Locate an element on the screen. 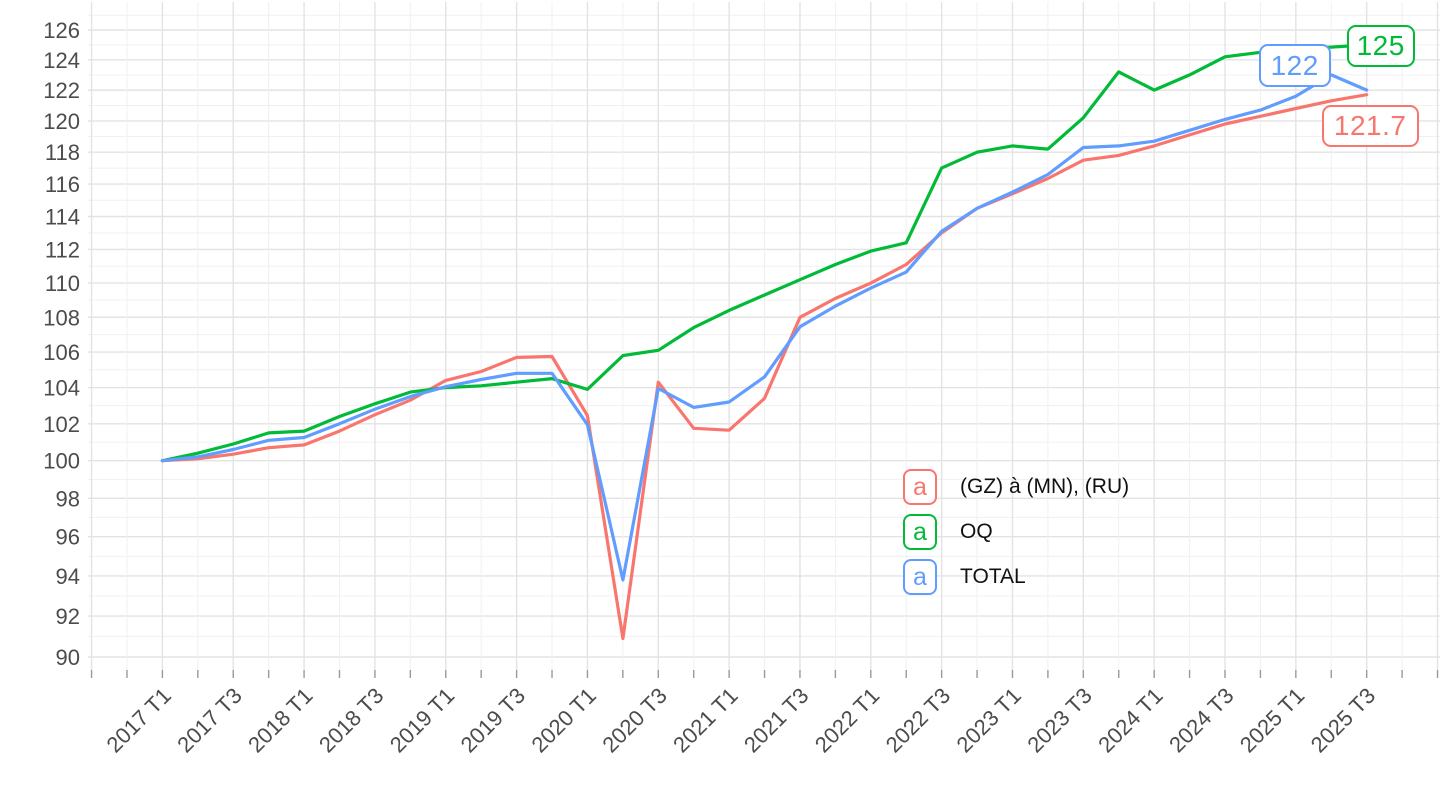  x-axis-tick-label: 2020 T3 is located at coordinates (634, 720).